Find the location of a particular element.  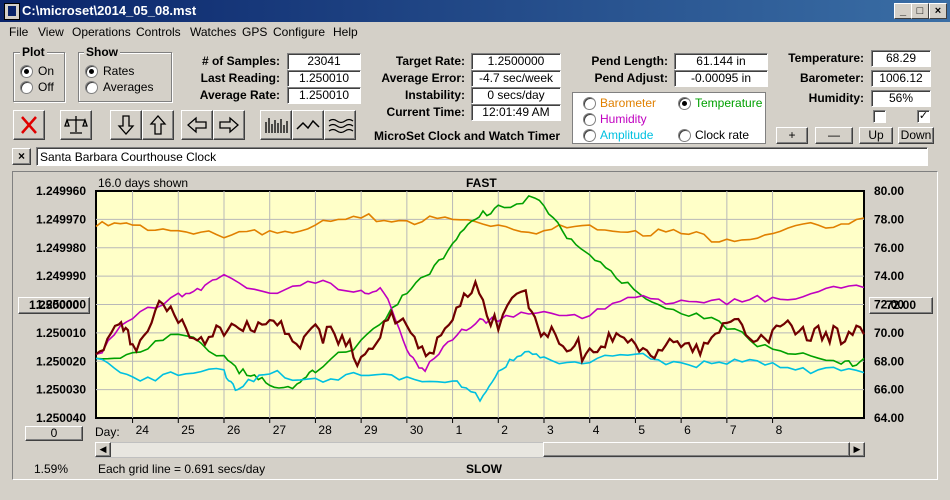

timer-title: MicroSet Clock and Watch Timer is located at coordinates (467, 136).